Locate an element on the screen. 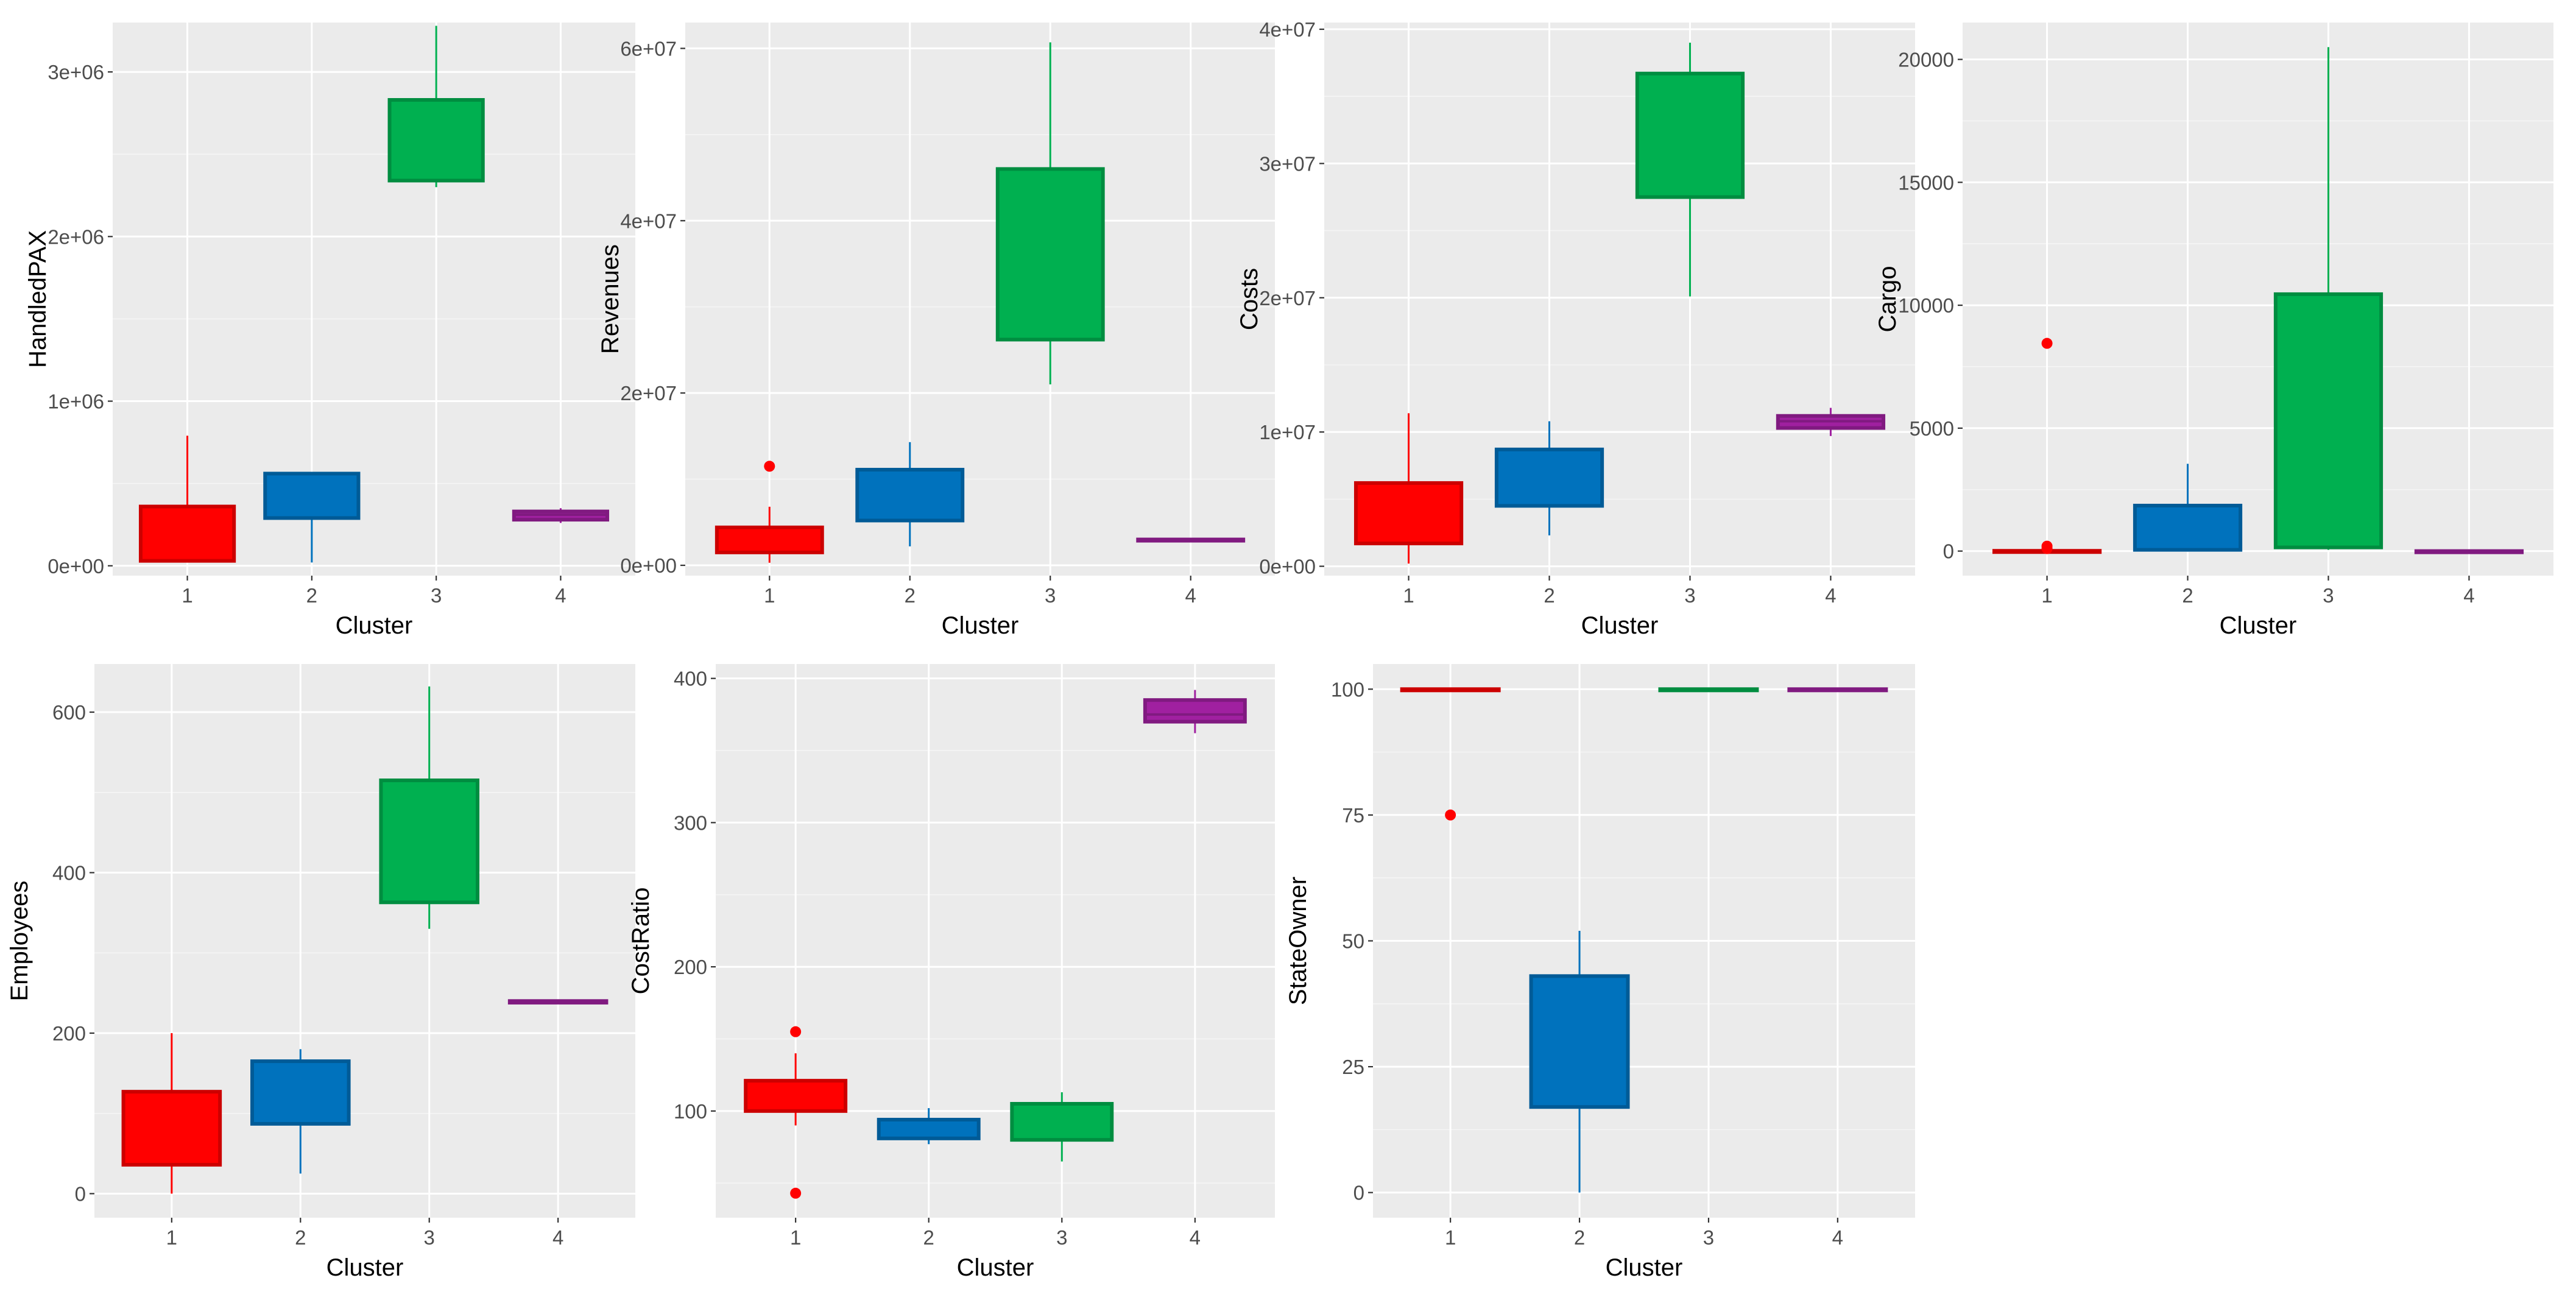 The height and width of the screenshot is (1303, 2576). panel-stateowner: 0 25 50 75 100 1 2 3 4 Cluster StateOwner is located at coordinates (1600, 973).